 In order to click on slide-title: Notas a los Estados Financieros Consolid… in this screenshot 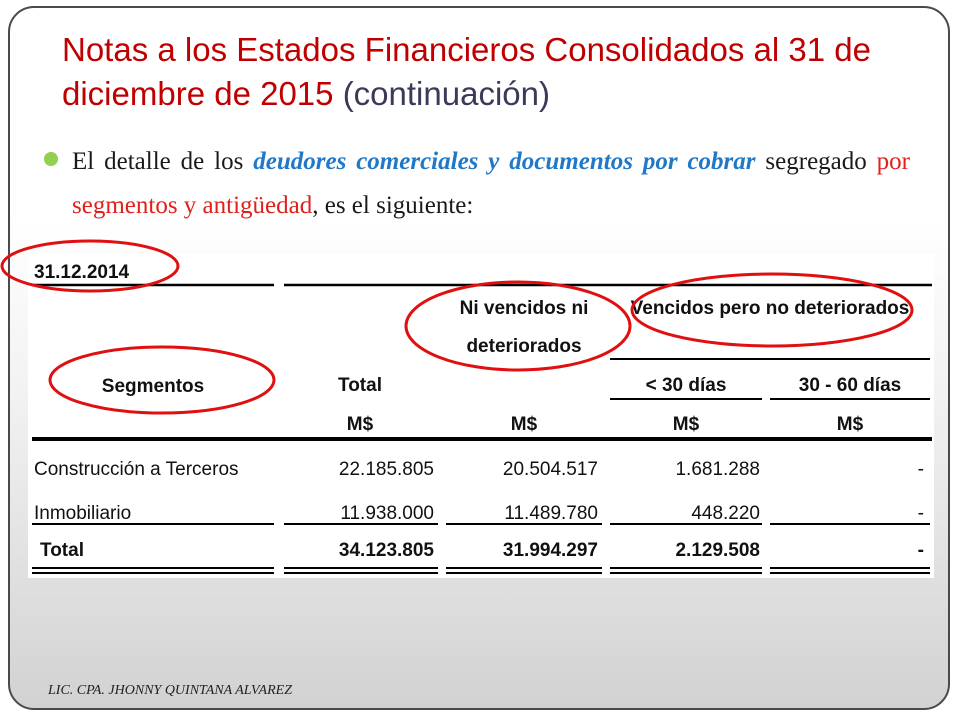, I will do `click(466, 71)`.